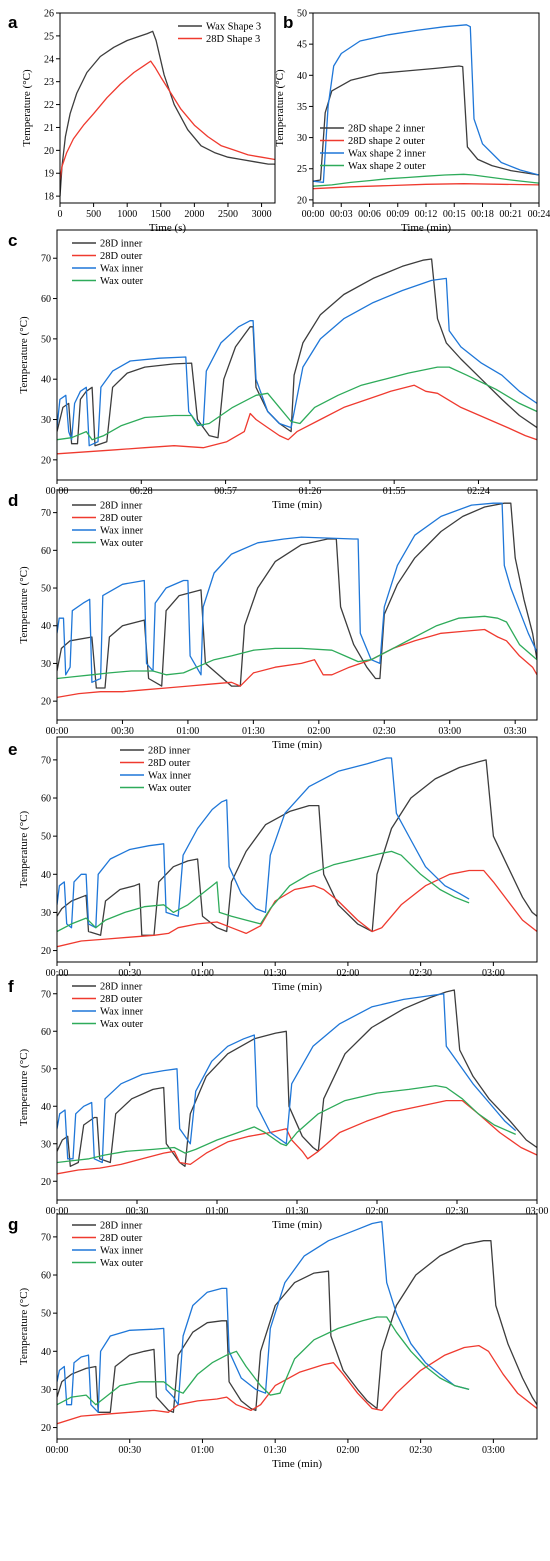 The height and width of the screenshot is (1561, 550). What do you see at coordinates (478, 491) in the screenshot?
I see `x-tick-label: 02:24` at bounding box center [478, 491].